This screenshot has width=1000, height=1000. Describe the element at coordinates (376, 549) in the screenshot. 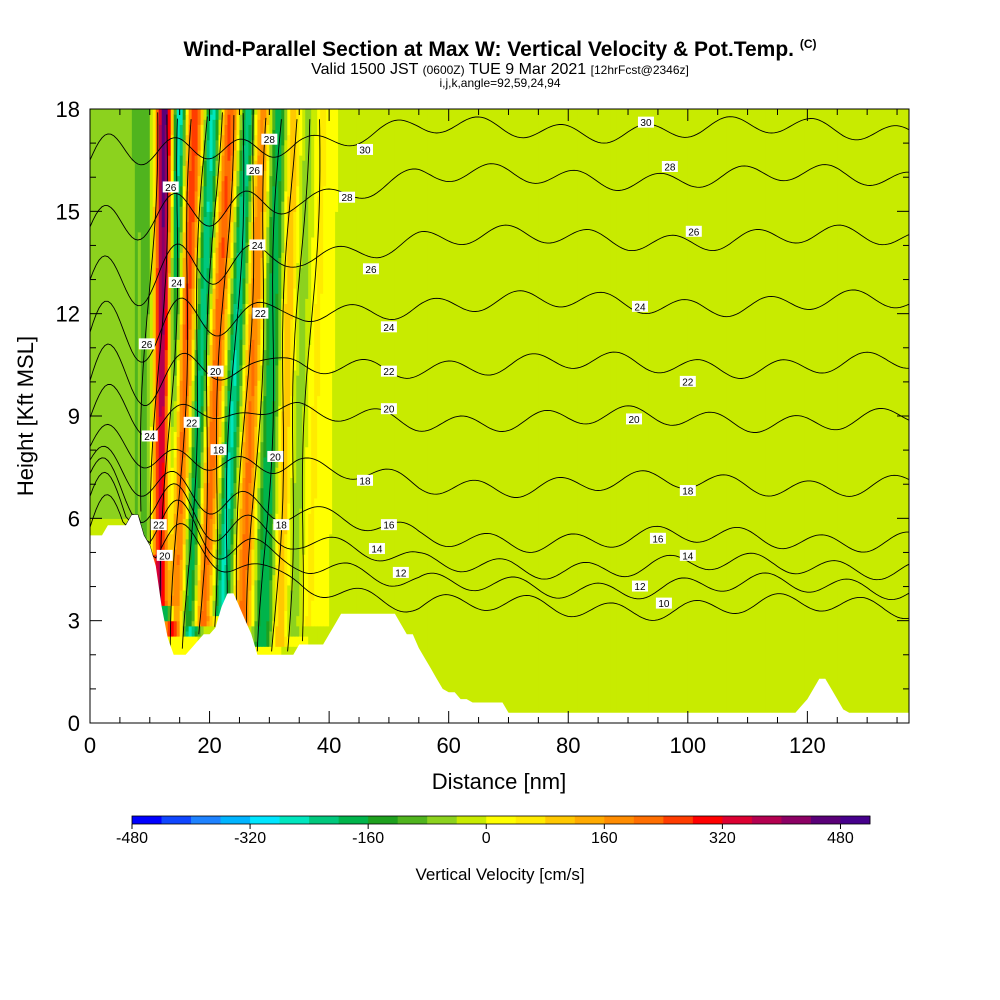

I see `contour-label: 14` at that location.